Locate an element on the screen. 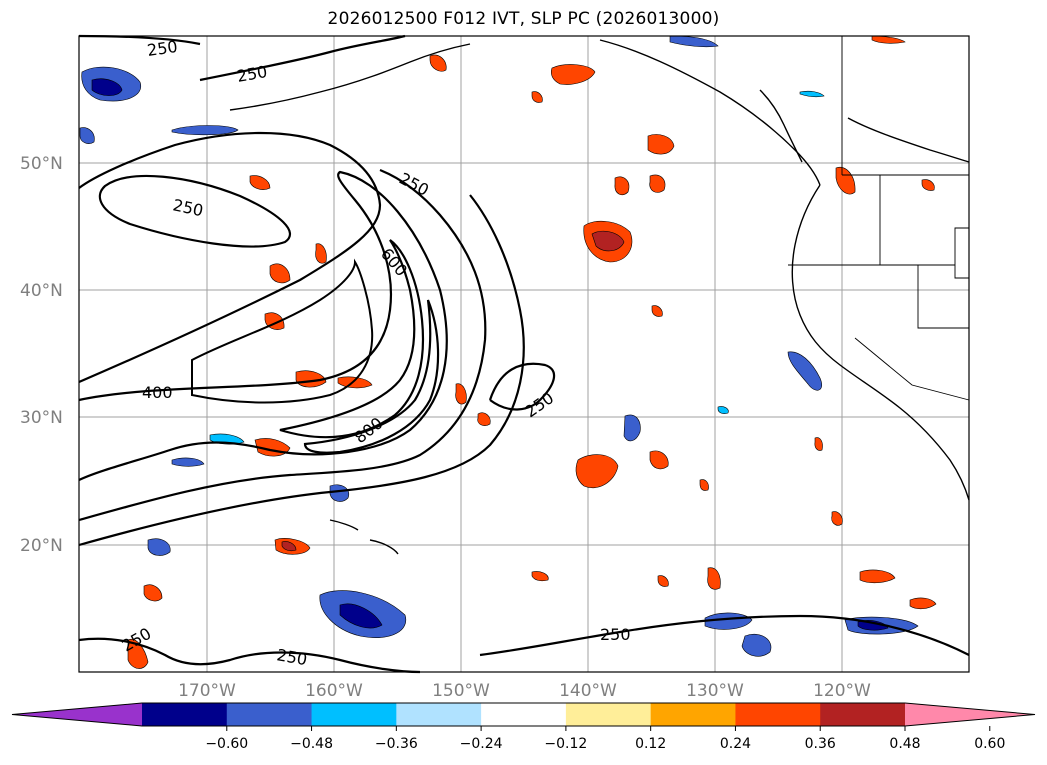 This screenshot has width=1047, height=765. colorbar-tick-label: −0.24 is located at coordinates (481, 744).